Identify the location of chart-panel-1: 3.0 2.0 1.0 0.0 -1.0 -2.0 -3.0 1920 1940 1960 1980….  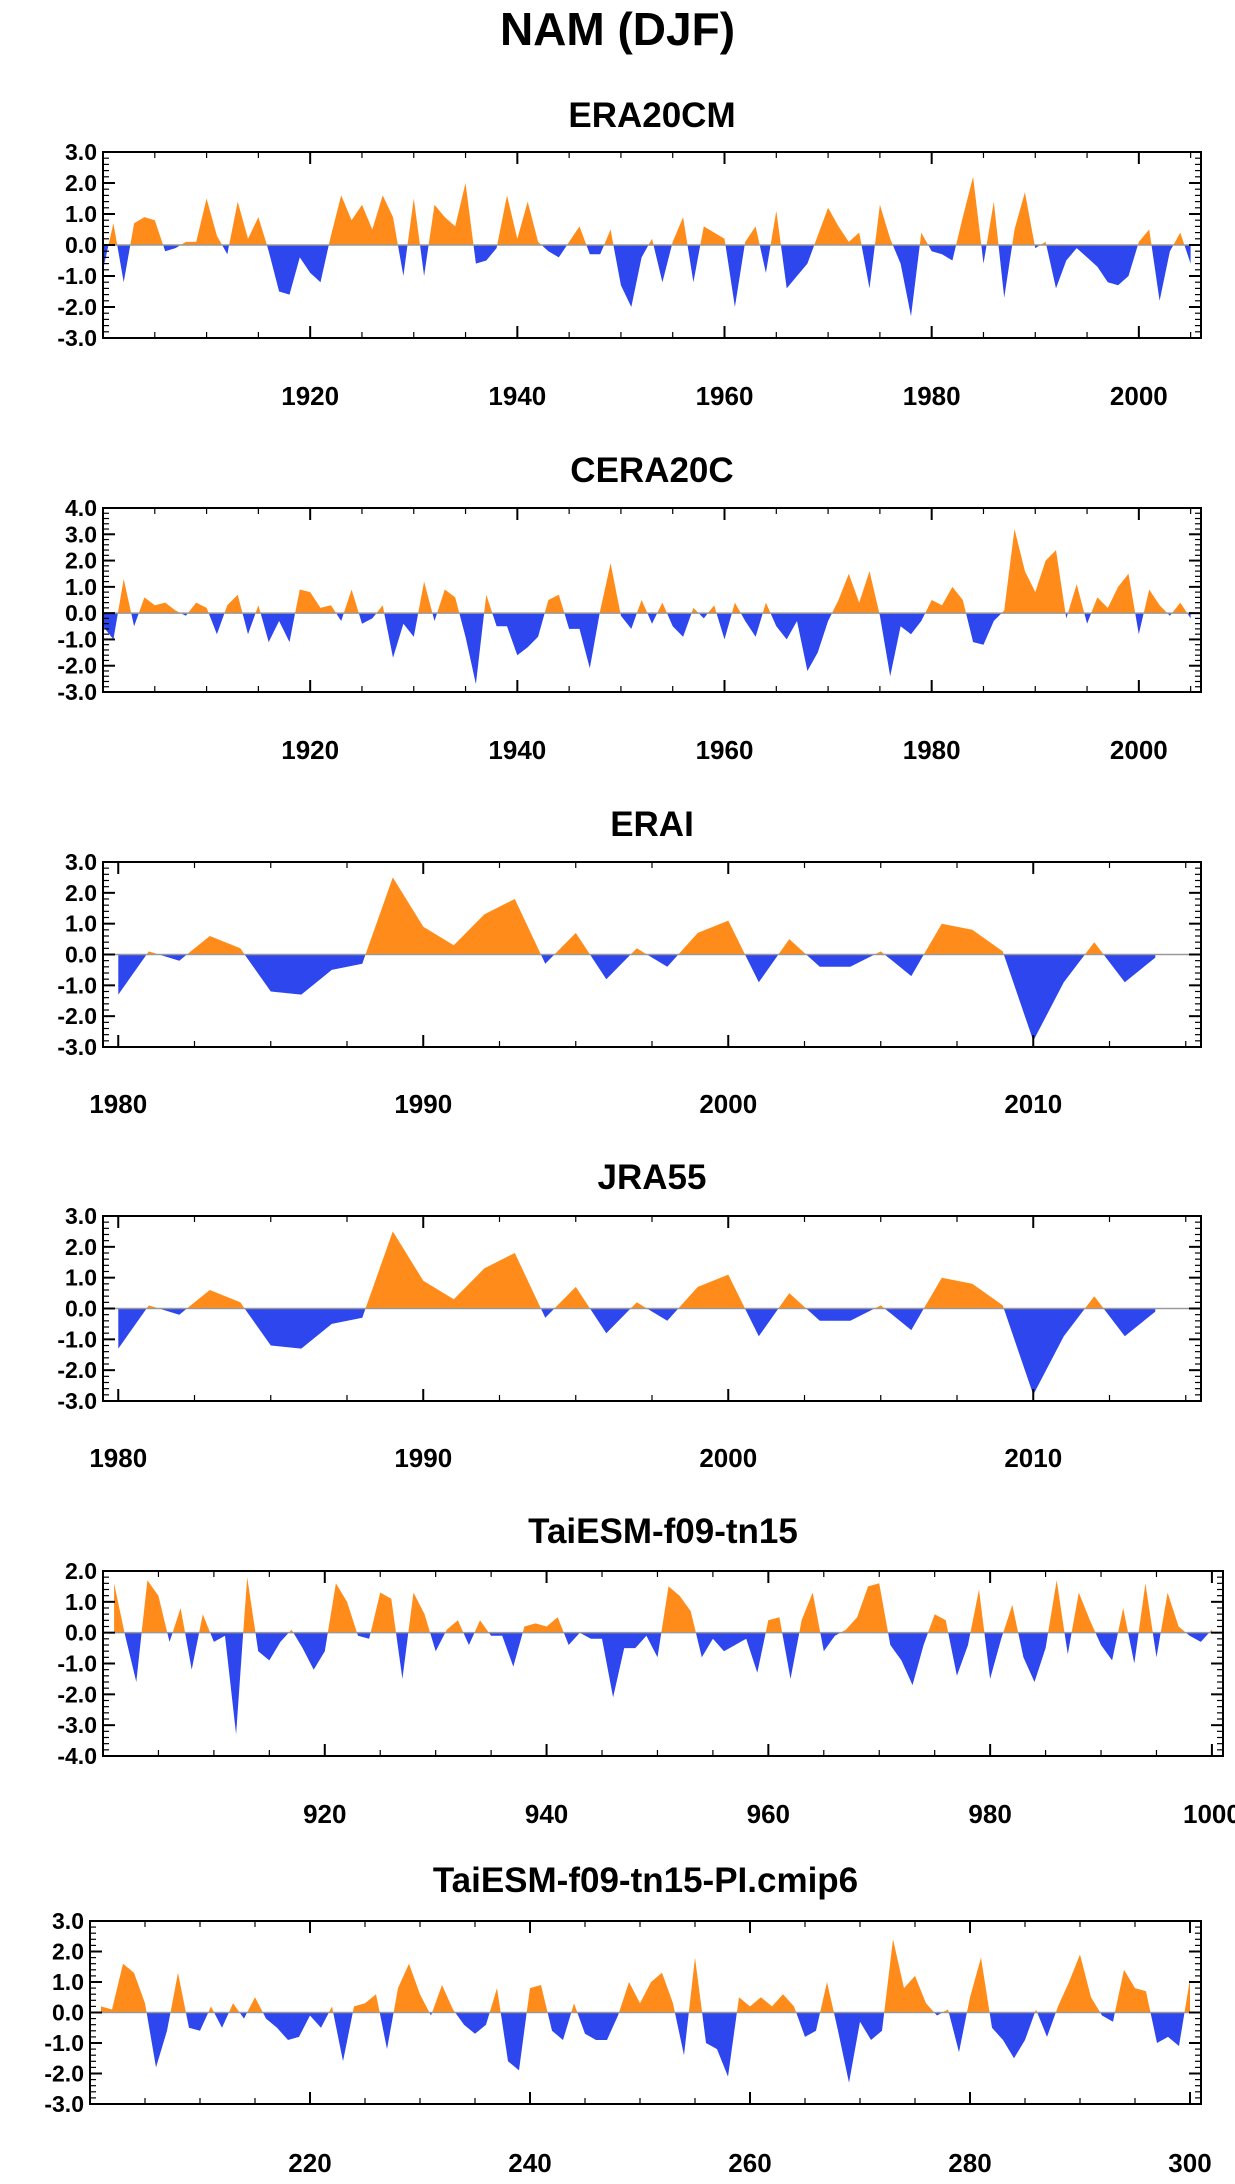
(629, 253).